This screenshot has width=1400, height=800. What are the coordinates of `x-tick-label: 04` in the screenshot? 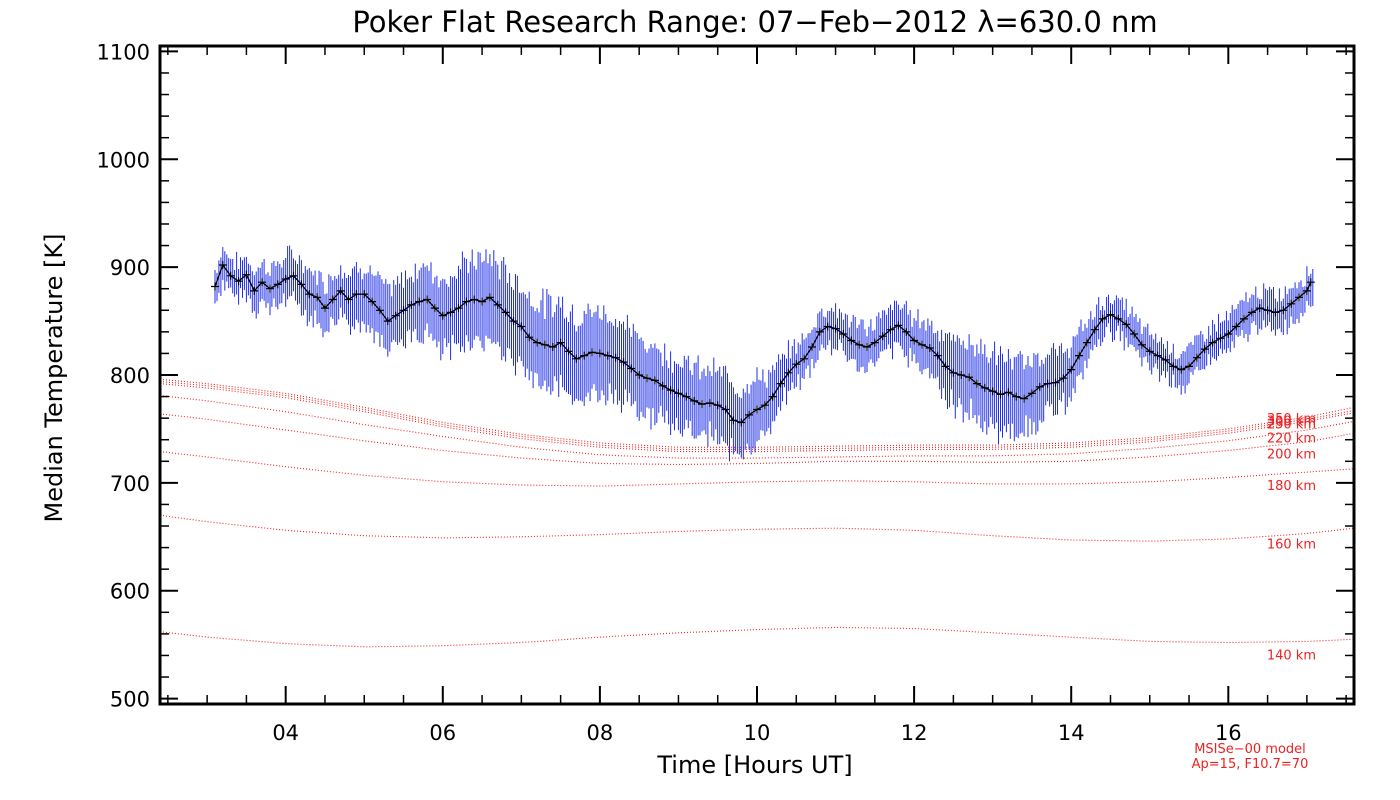 It's located at (285, 733).